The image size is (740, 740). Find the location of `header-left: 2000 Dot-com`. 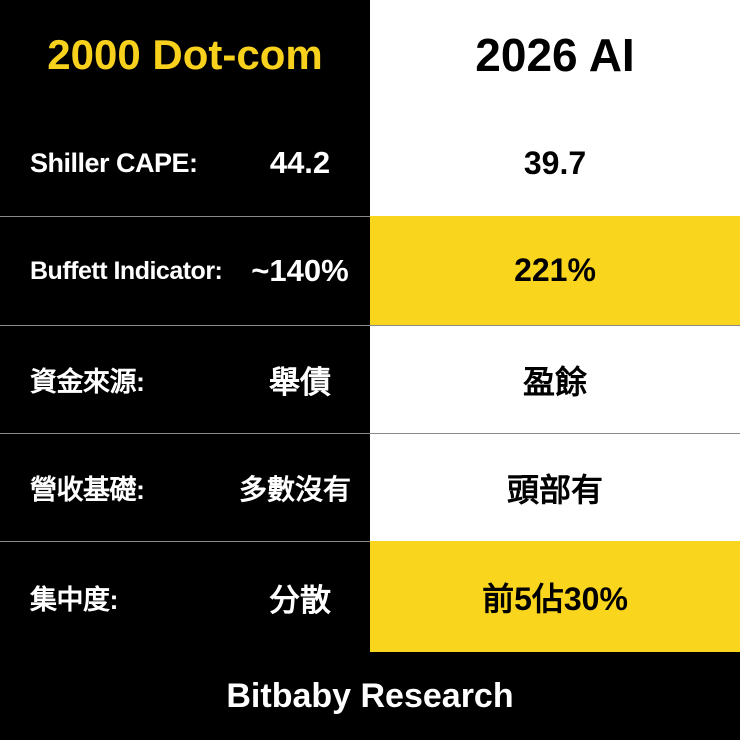

header-left: 2000 Dot-com is located at coordinates (185, 55).